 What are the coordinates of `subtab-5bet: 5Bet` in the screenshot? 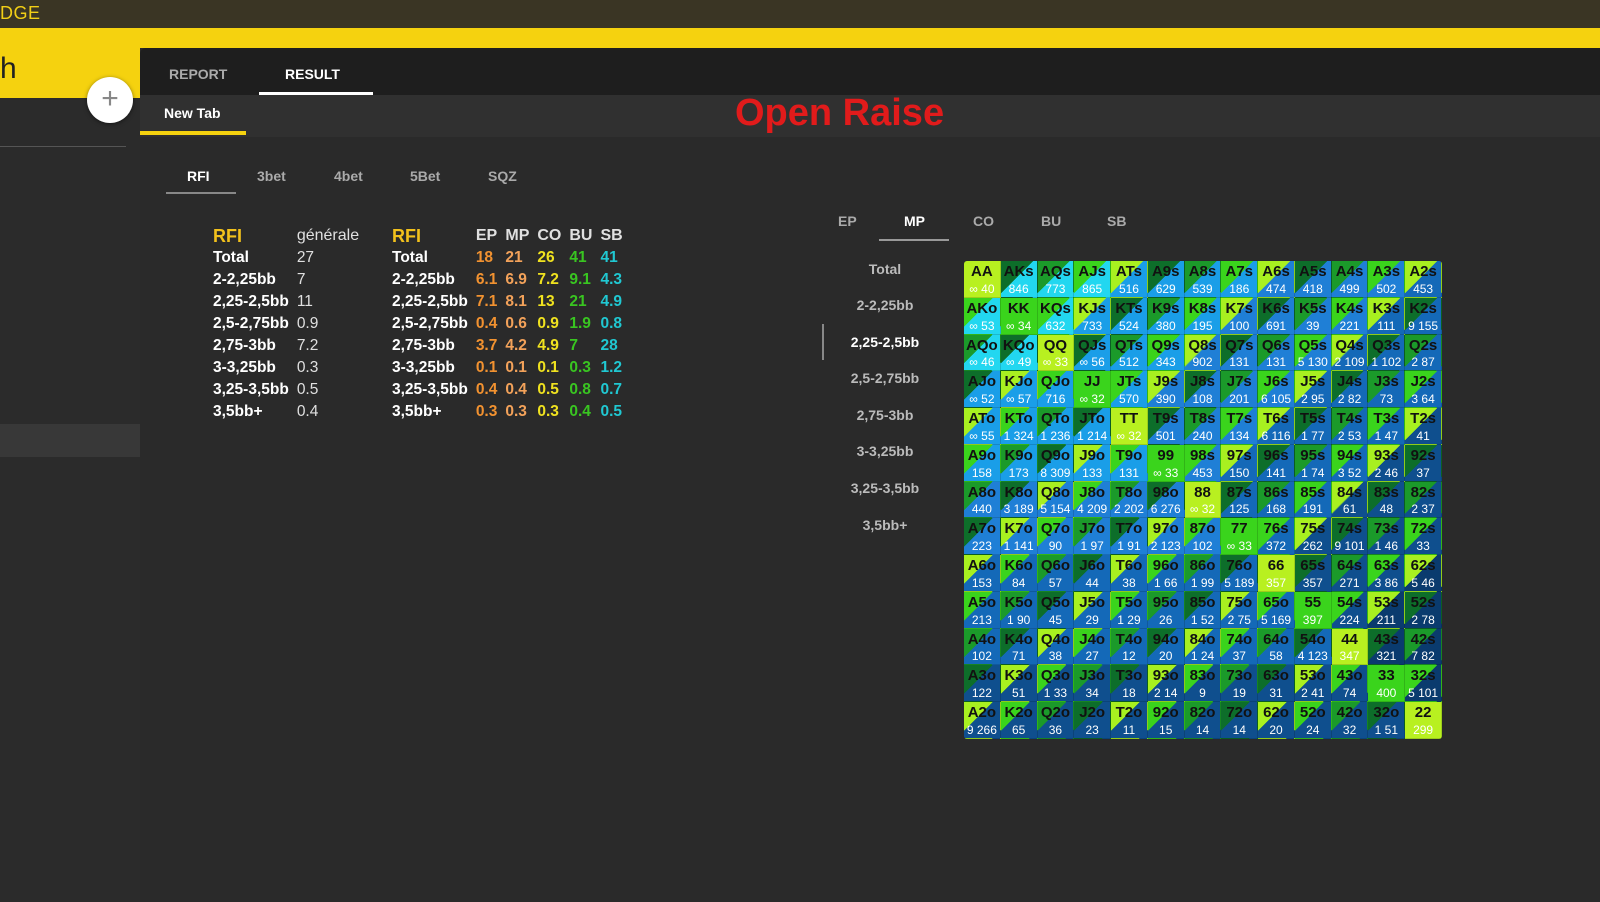 It's located at (425, 176).